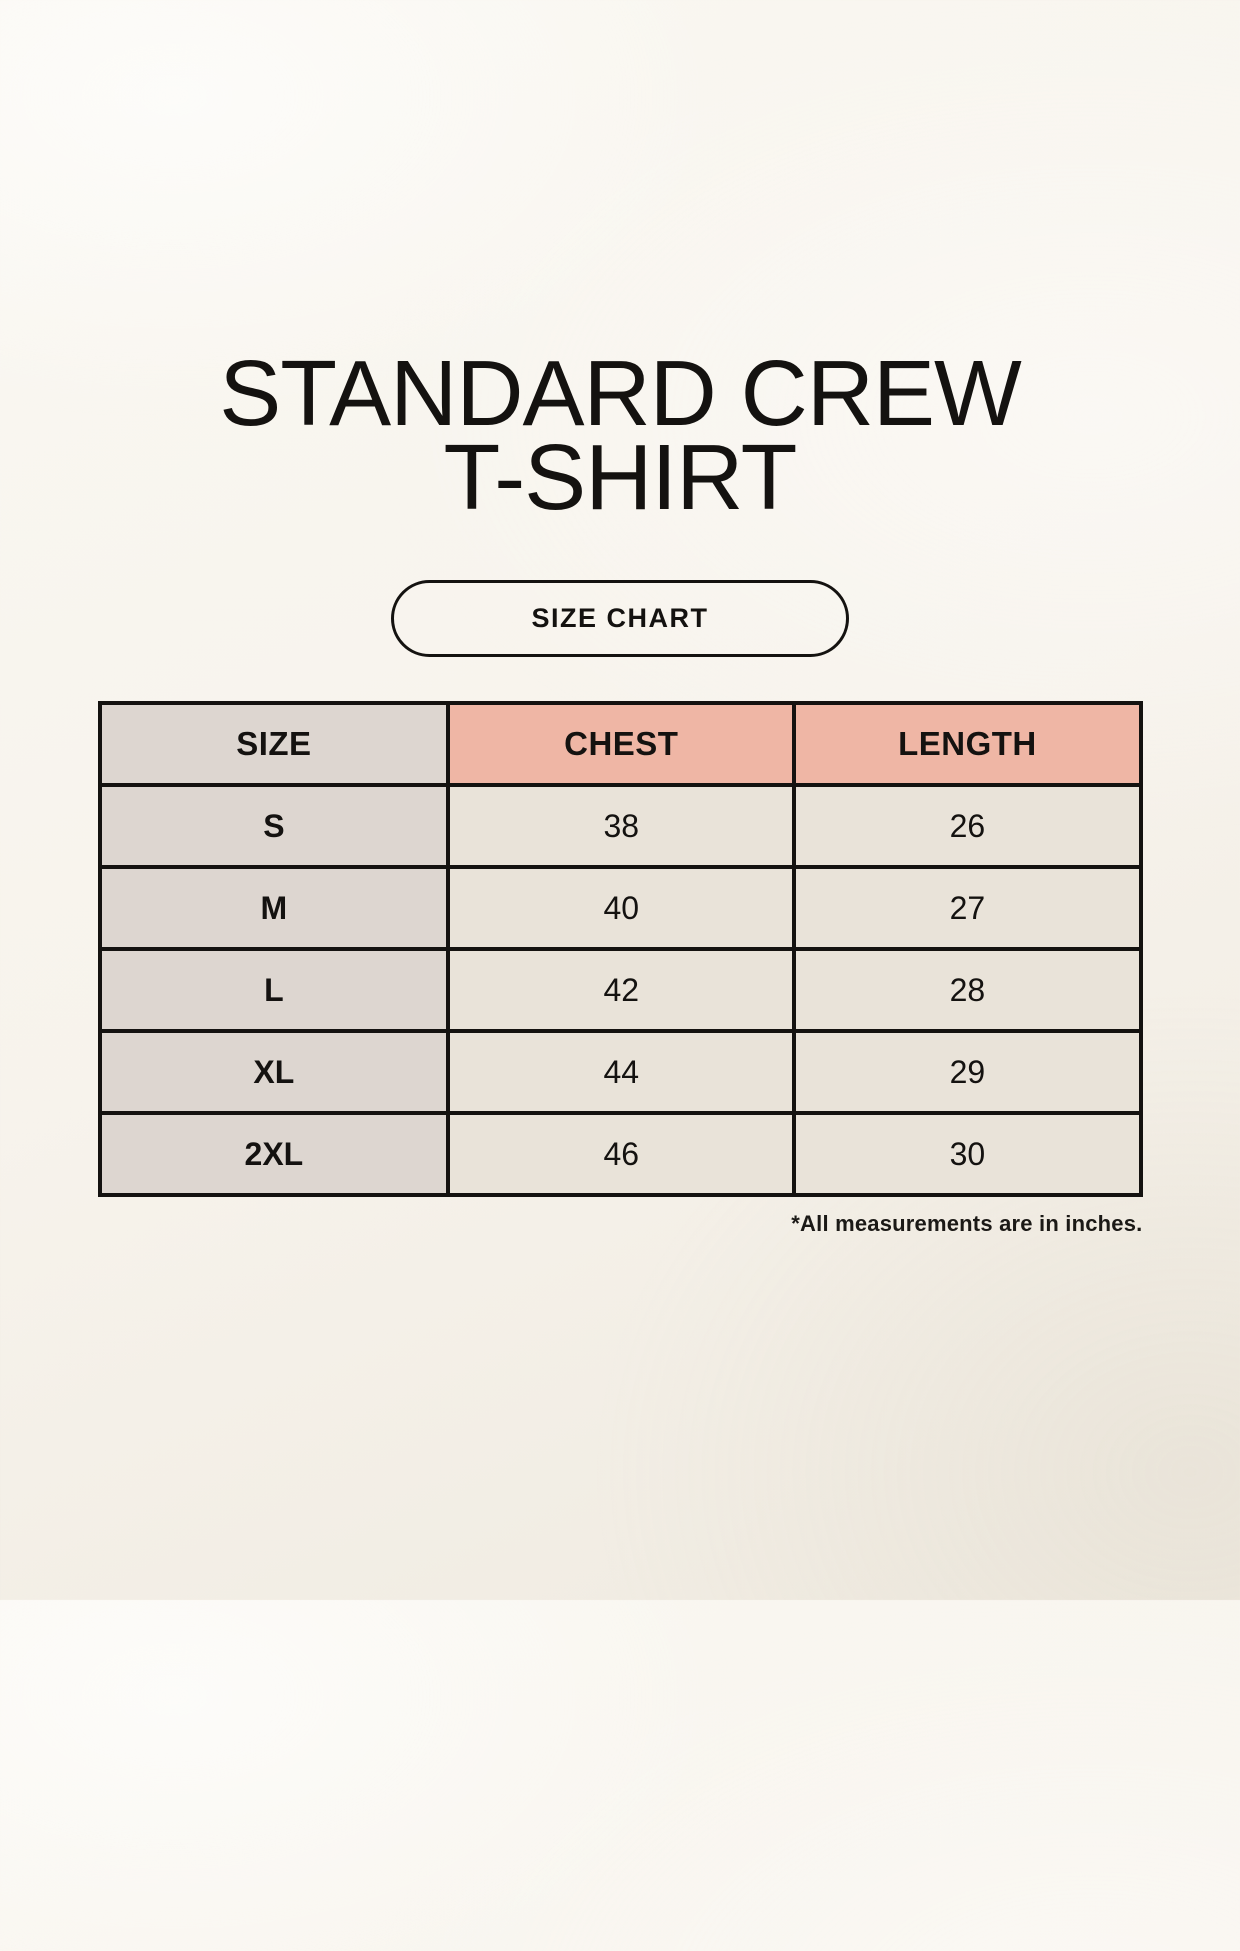 The width and height of the screenshot is (1240, 1951). I want to click on size-cell: XL, so click(274, 1072).